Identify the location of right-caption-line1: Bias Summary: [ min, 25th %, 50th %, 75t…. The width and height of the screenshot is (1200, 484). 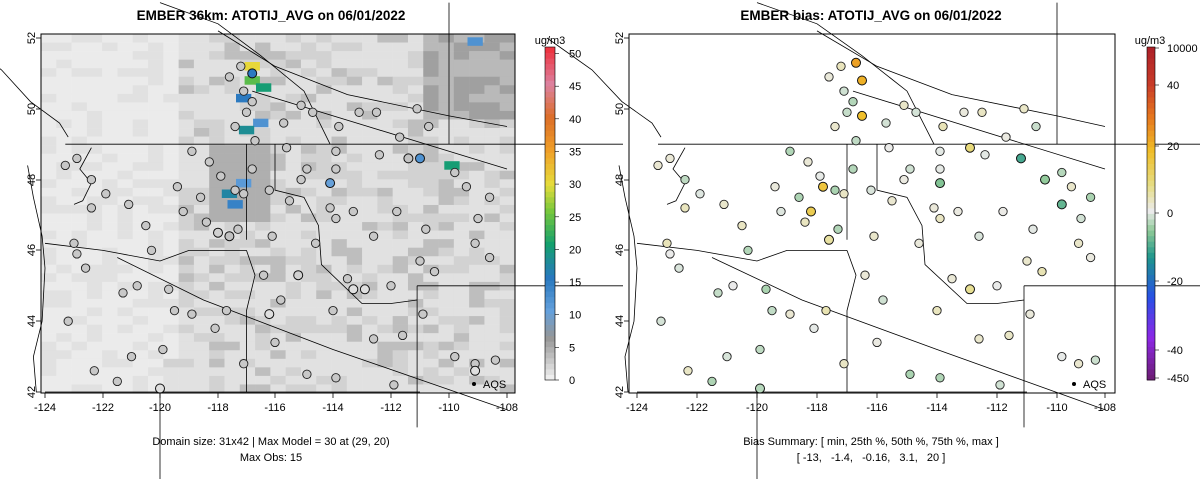
(871, 442).